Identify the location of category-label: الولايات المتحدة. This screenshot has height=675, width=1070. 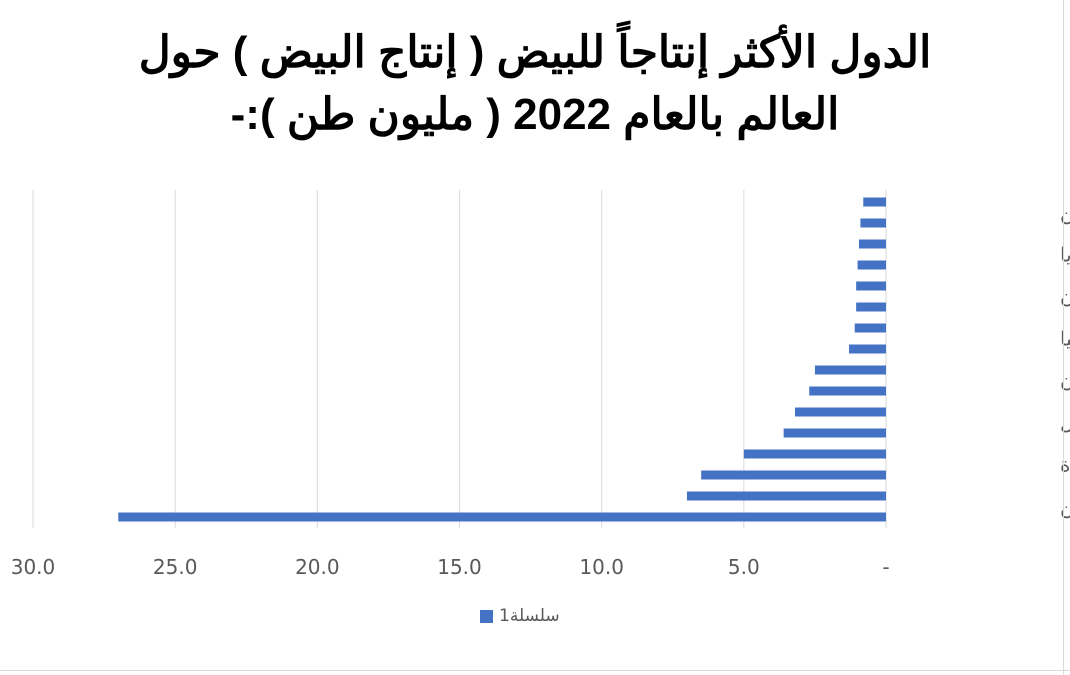
(1065, 465).